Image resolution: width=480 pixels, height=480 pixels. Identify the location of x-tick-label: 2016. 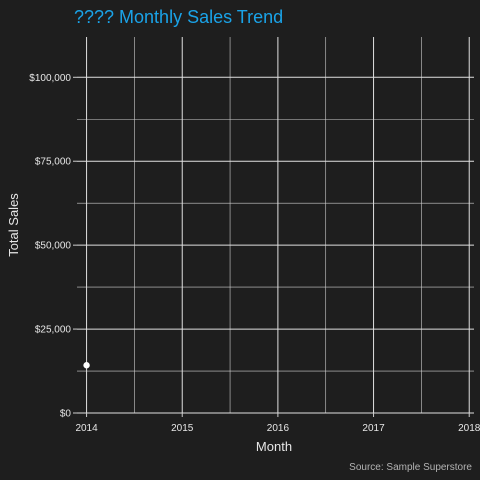
(278, 428).